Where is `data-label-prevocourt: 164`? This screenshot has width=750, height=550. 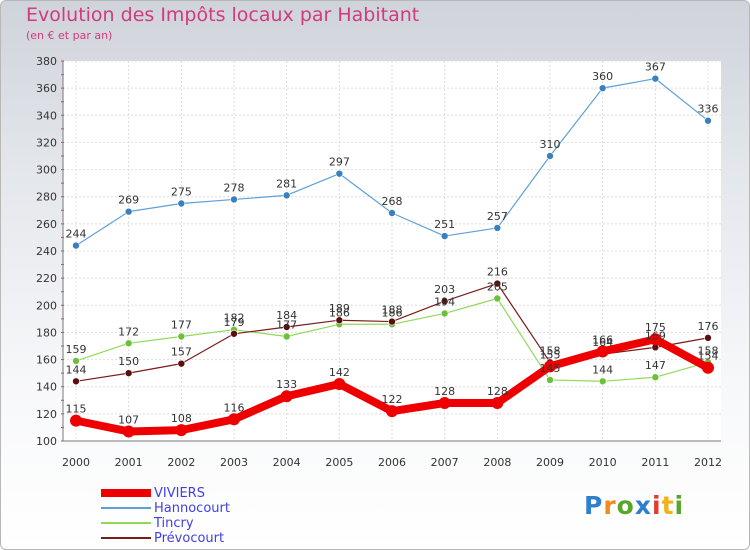
data-label-prevocourt: 164 is located at coordinates (602, 342).